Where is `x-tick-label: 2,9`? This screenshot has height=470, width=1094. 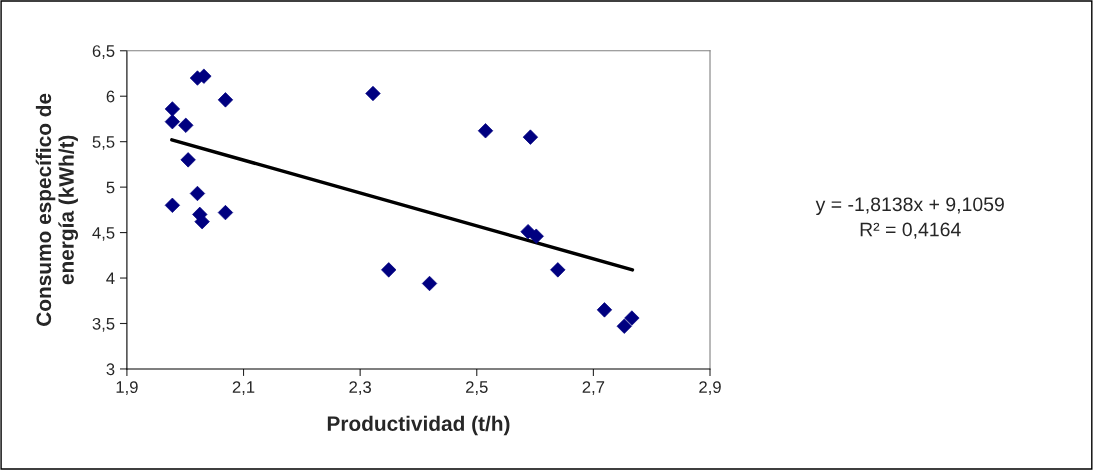
x-tick-label: 2,9 is located at coordinates (710, 388).